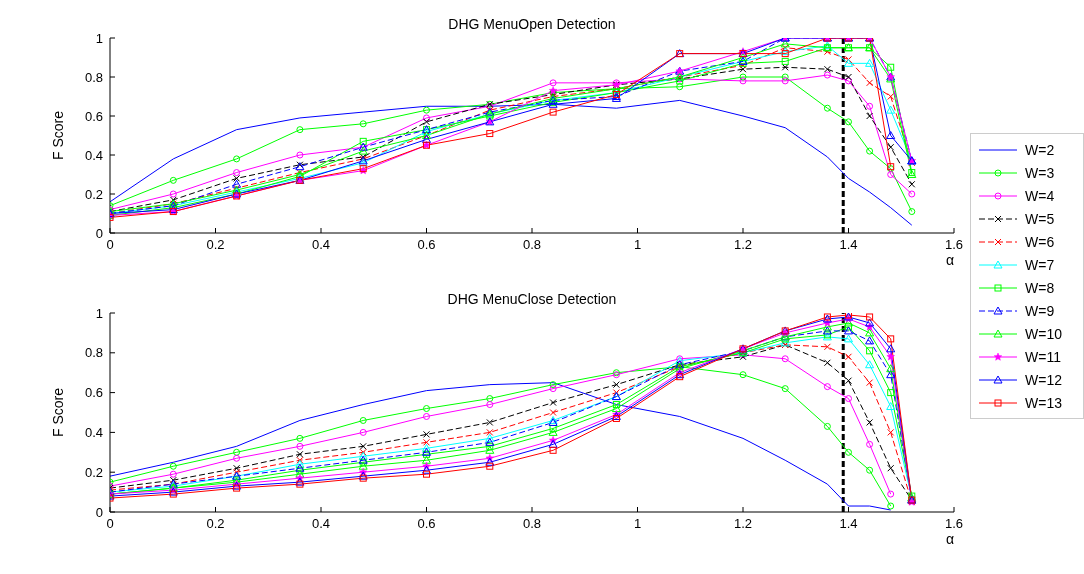  Describe the element at coordinates (1040, 218) in the screenshot. I see `legend-label: W=5` at that location.